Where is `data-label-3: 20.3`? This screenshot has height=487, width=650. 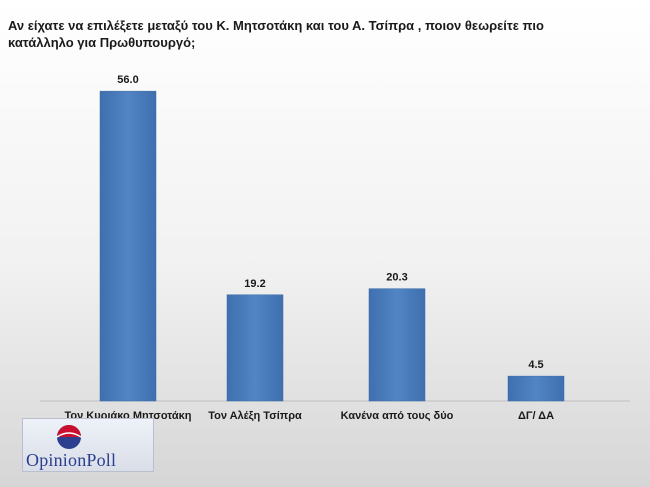
data-label-3: 20.3 is located at coordinates (396, 278).